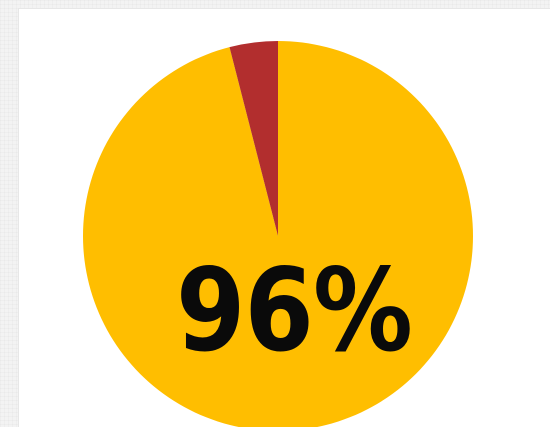 The height and width of the screenshot is (427, 550). Describe the element at coordinates (253, 138) in the screenshot. I see `pie-slice-remainder` at that location.